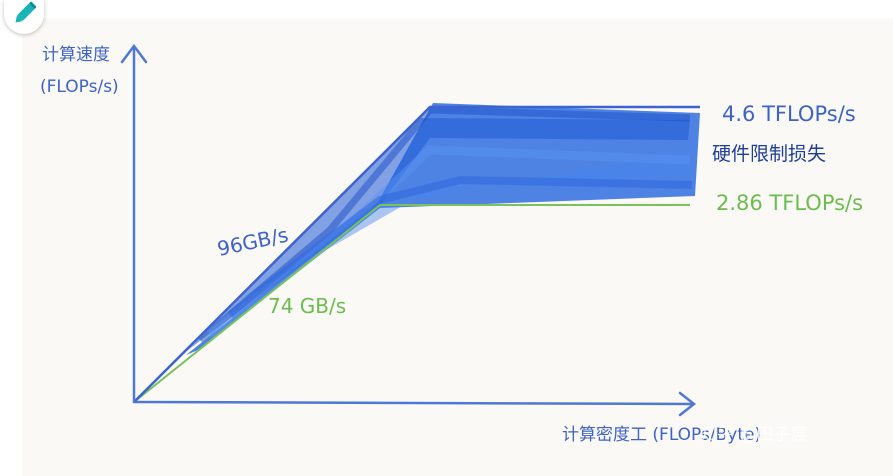 Image resolution: width=893 pixels, height=476 pixels. What do you see at coordinates (687, 404) in the screenshot?
I see `x-axis-arrow` at bounding box center [687, 404].